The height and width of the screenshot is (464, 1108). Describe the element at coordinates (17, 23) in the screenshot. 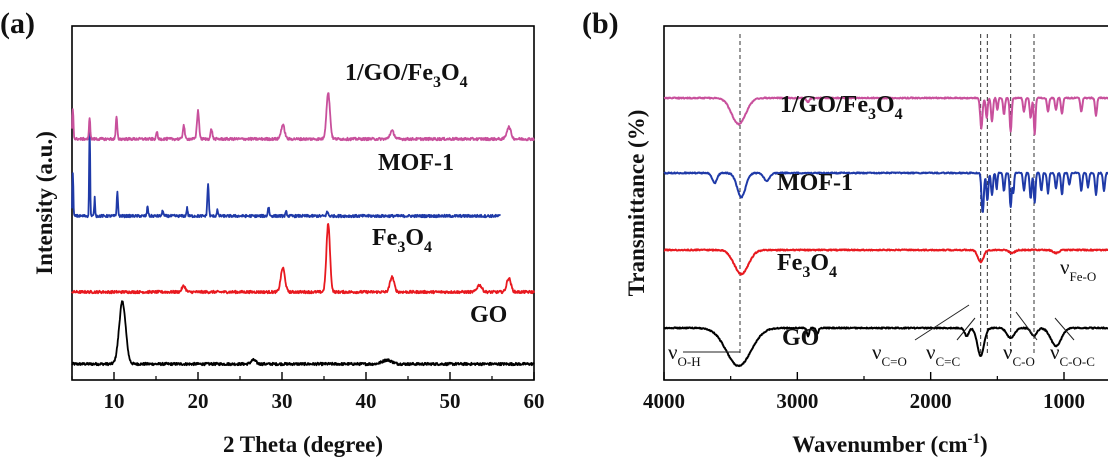

I see `panel-a-label: (a)` at that location.